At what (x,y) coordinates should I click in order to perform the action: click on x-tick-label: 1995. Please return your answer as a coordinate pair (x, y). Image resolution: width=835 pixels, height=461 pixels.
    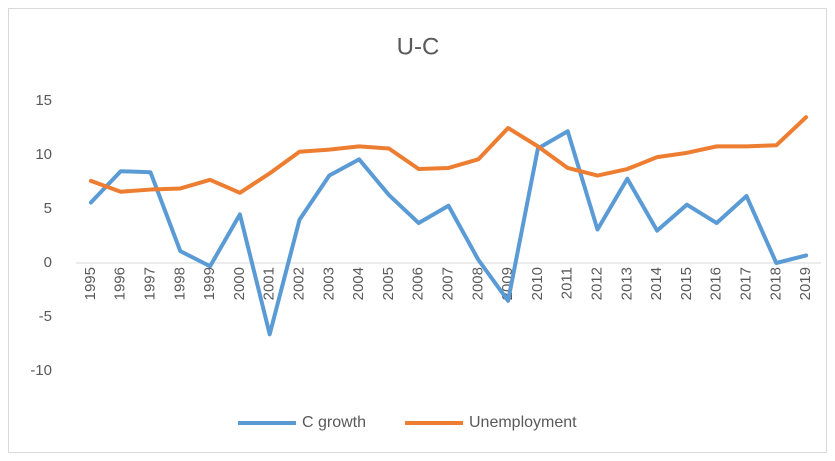
    Looking at the image, I should click on (90, 283).